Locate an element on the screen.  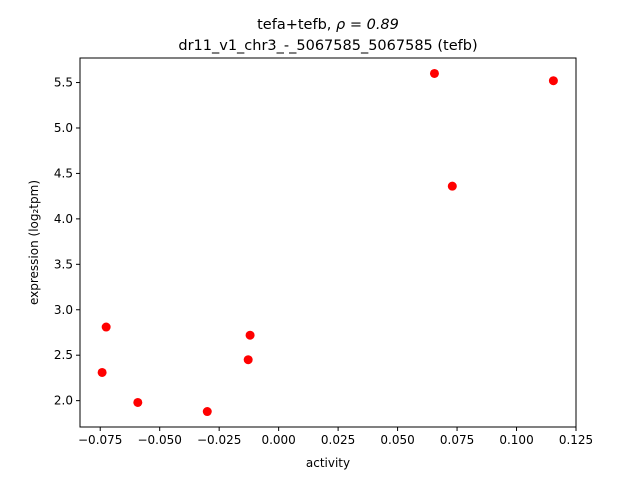
x-tick-label: 0.025 is located at coordinates (338, 440).